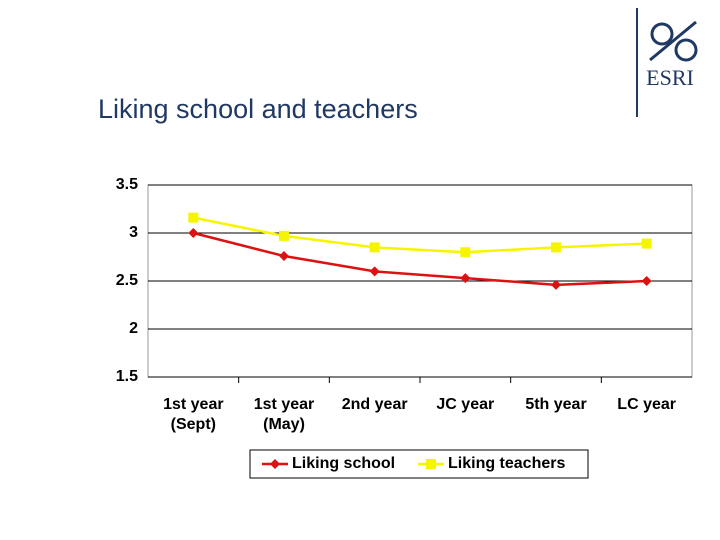  I want to click on y-tick-label: 2.5, so click(127, 280).